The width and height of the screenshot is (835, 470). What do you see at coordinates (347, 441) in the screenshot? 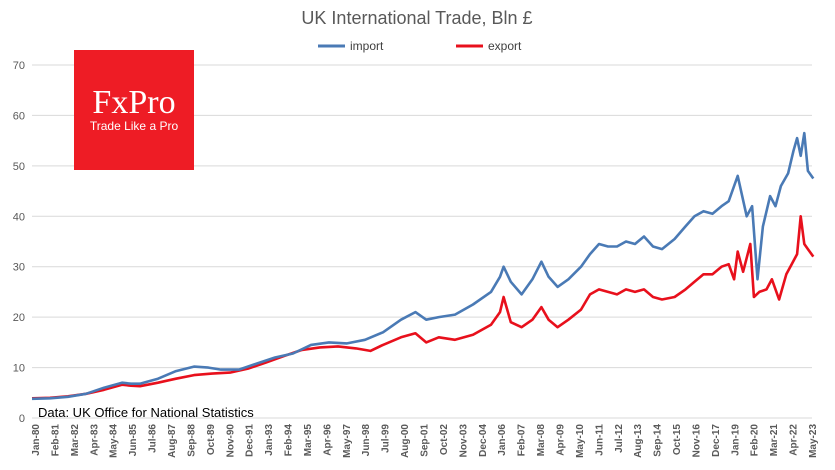
I see `x-tick-label: May-97` at bounding box center [347, 441].